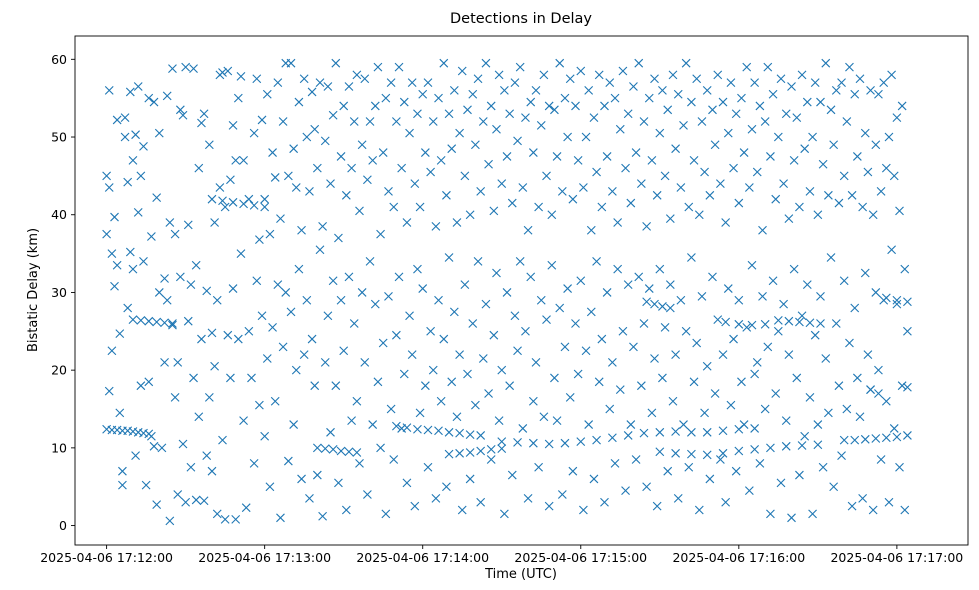 The image size is (979, 590). What do you see at coordinates (738, 557) in the screenshot?
I see `x-tick-label: 2025-04-06 17:16:00` at bounding box center [738, 557].